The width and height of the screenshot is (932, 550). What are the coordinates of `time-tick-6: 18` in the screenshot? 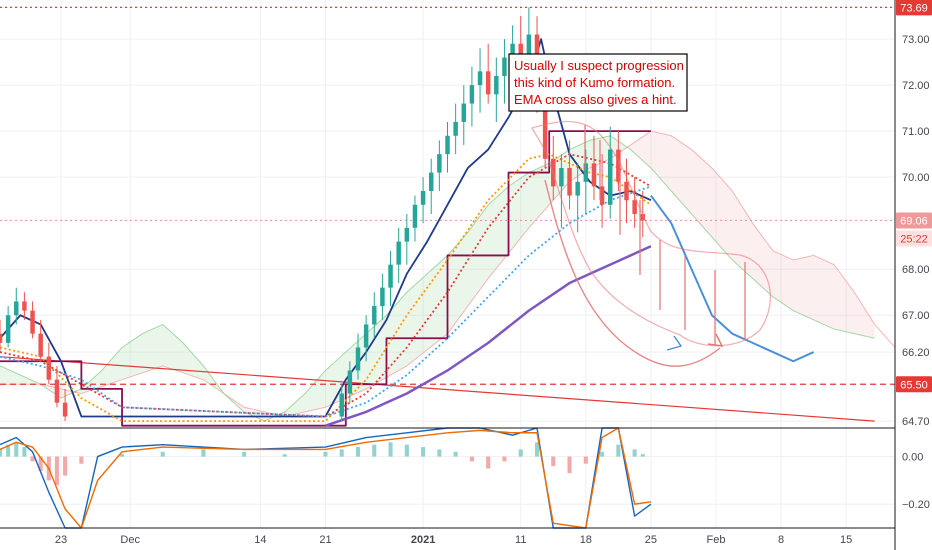 It's located at (586, 540).